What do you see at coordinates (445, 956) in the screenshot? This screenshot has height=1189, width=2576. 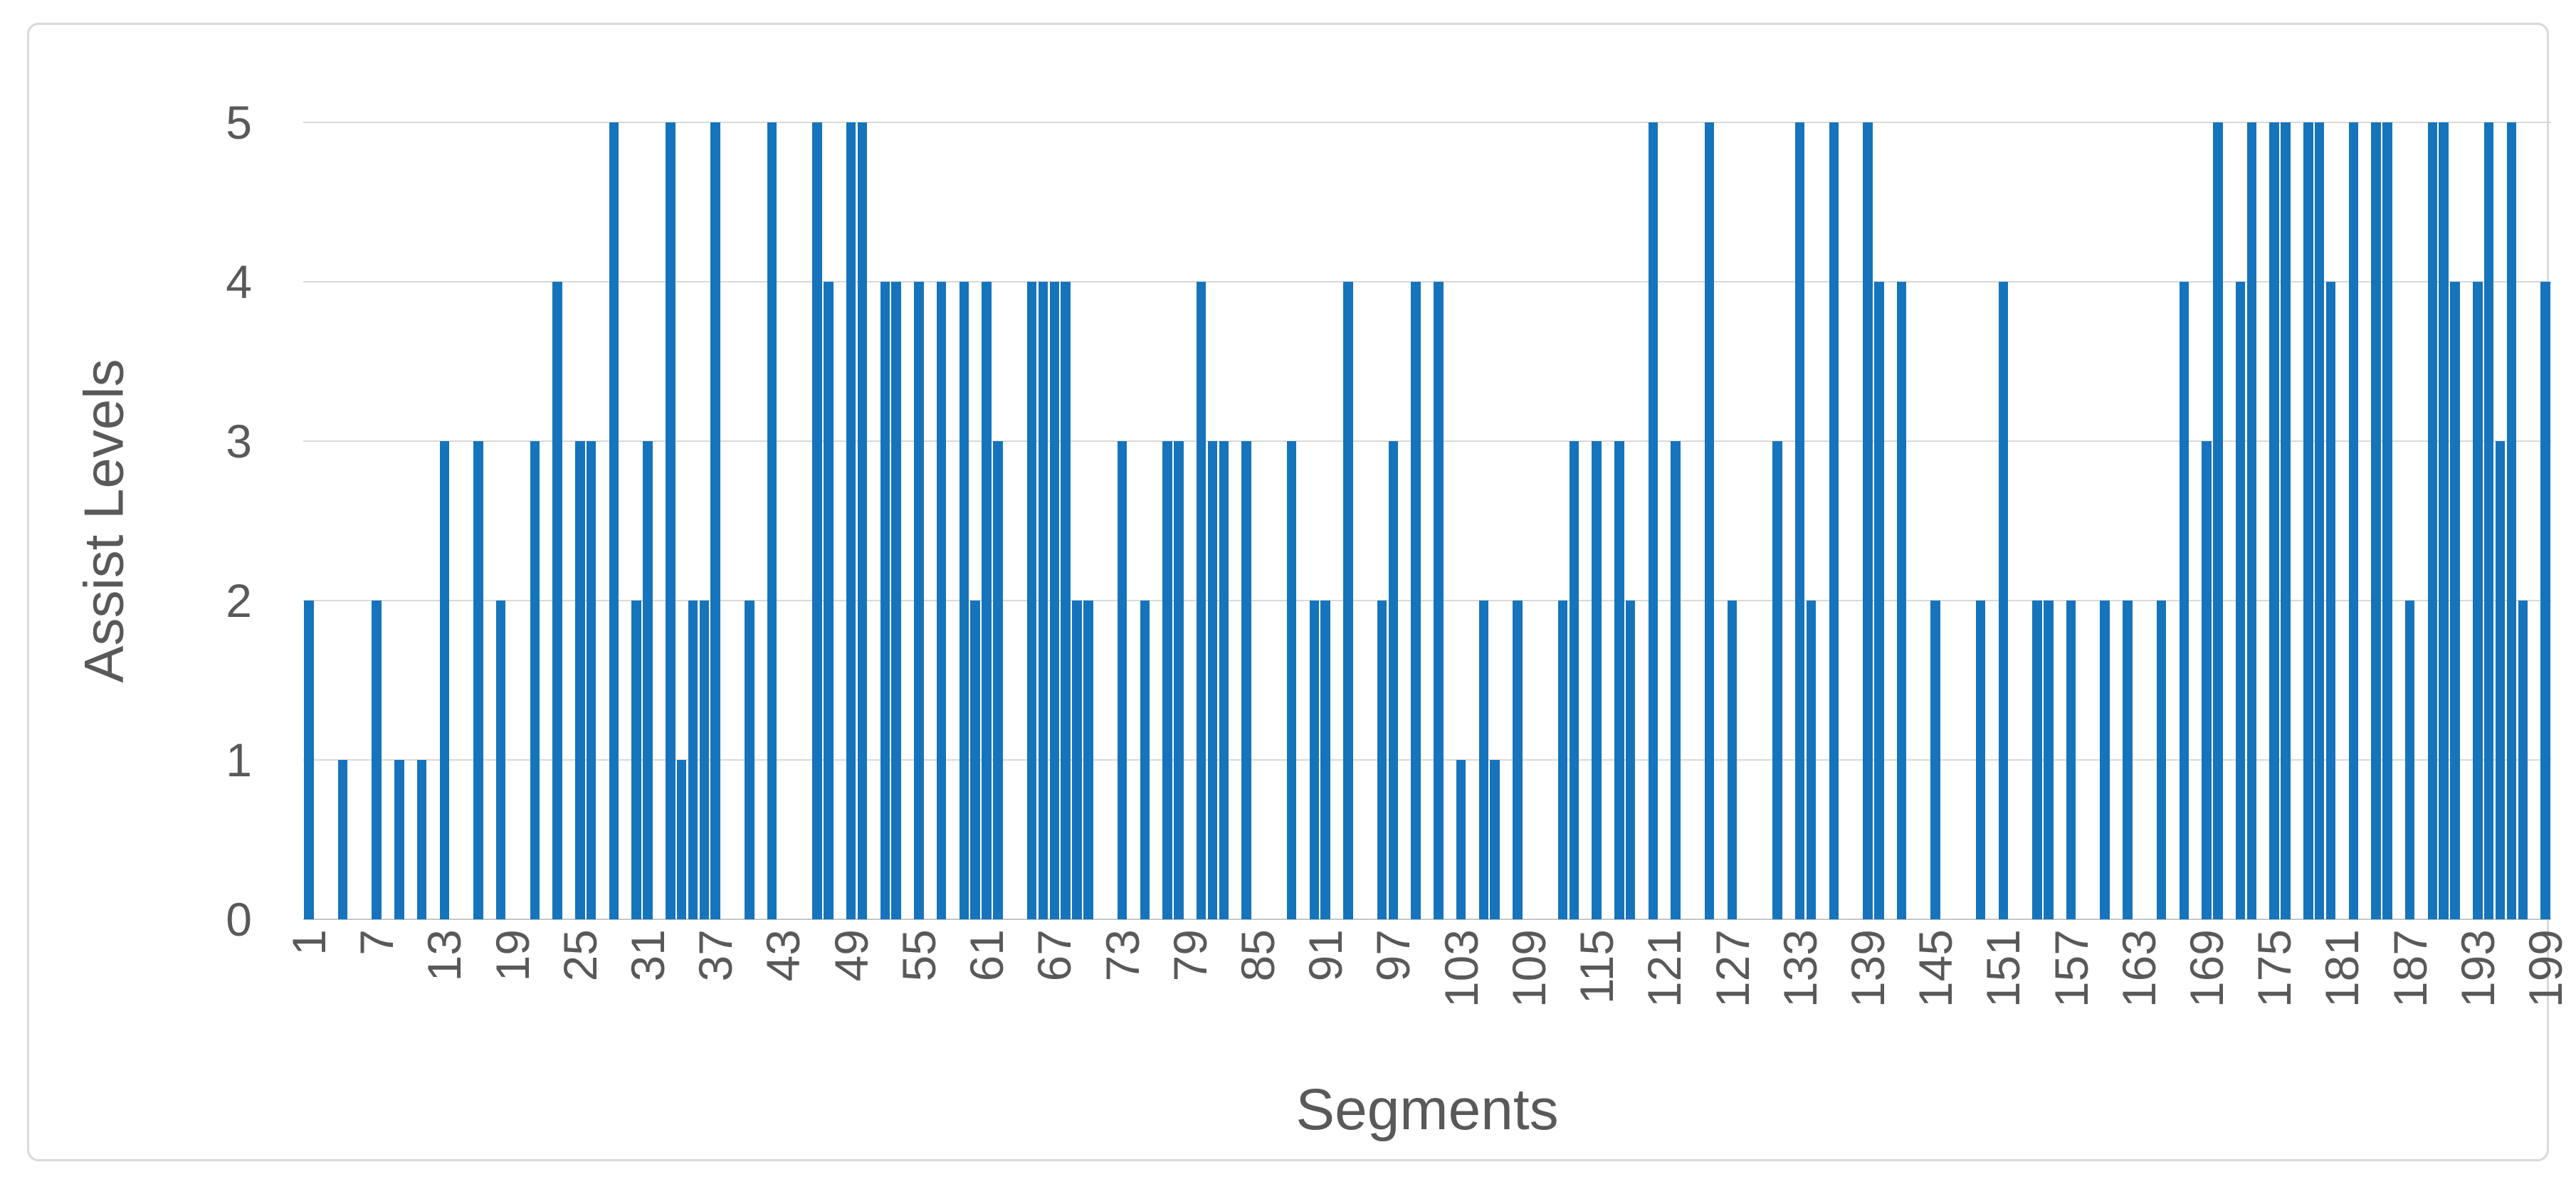 I see `x-tick-label-13: 13` at bounding box center [445, 956].